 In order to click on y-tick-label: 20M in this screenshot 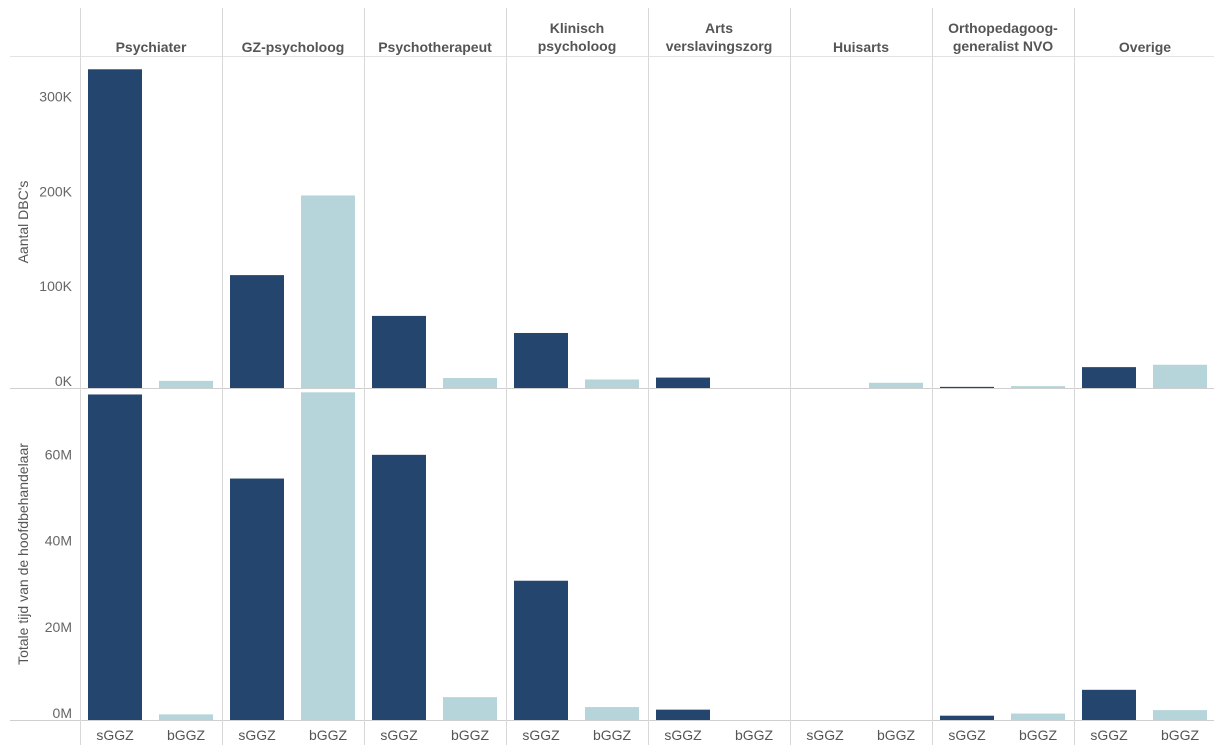, I will do `click(58, 627)`.